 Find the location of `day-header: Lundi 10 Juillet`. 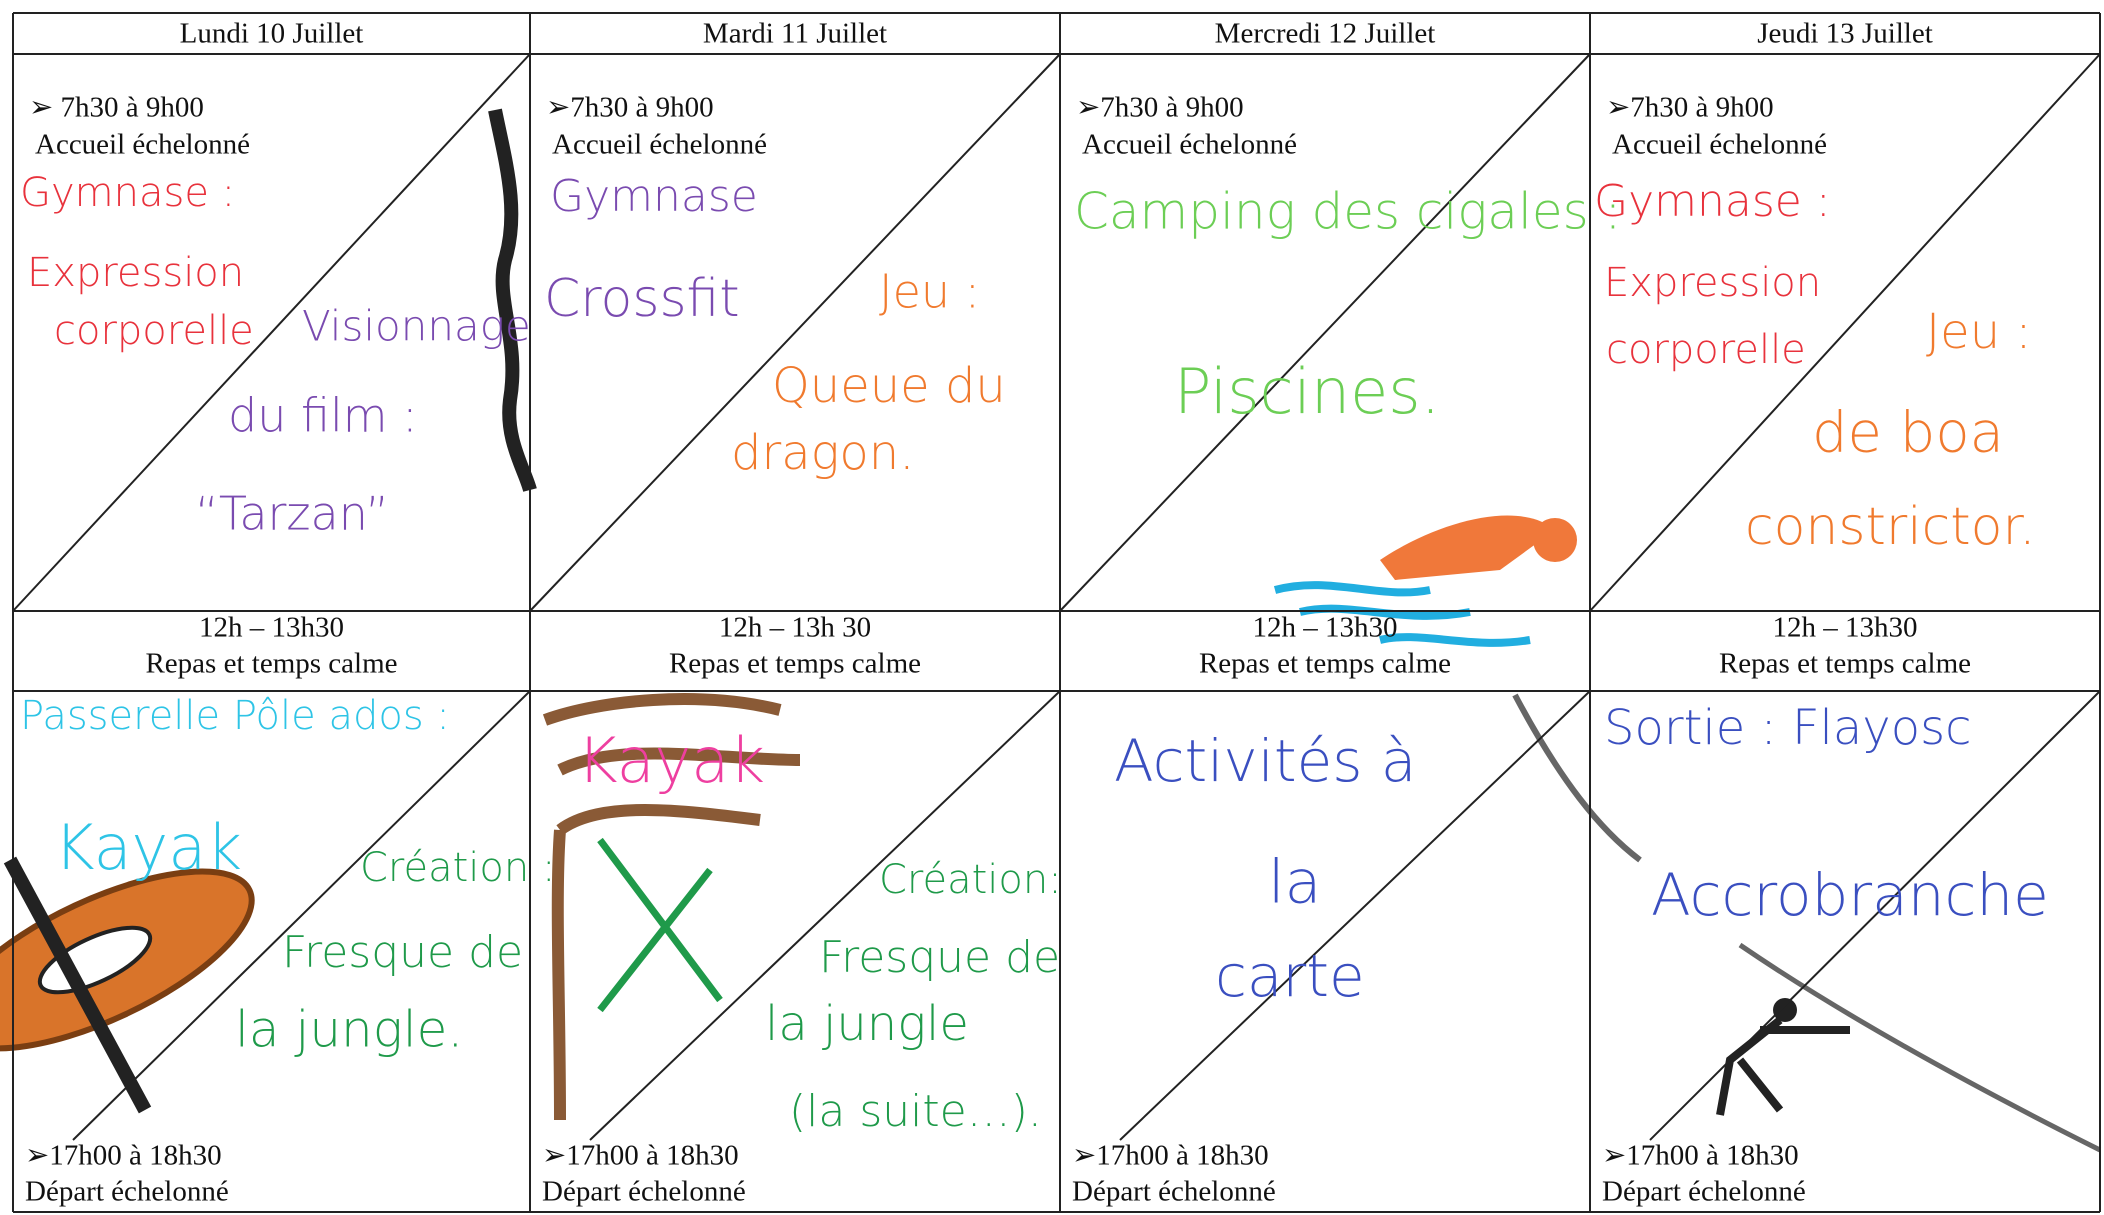

day-header: Lundi 10 Juillet is located at coordinates (272, 34).